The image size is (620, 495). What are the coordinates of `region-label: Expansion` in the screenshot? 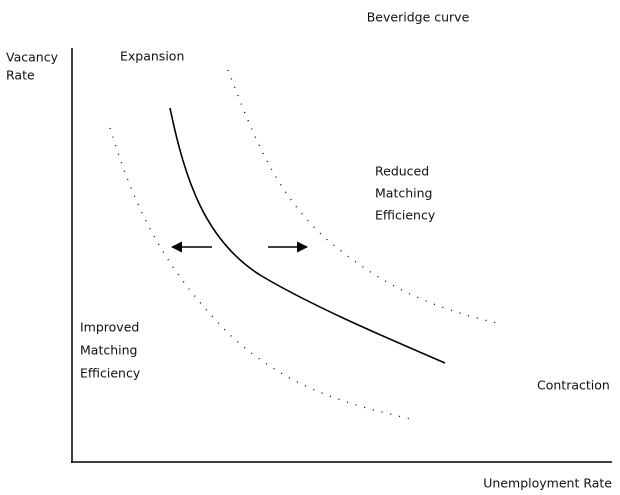 It's located at (152, 56).